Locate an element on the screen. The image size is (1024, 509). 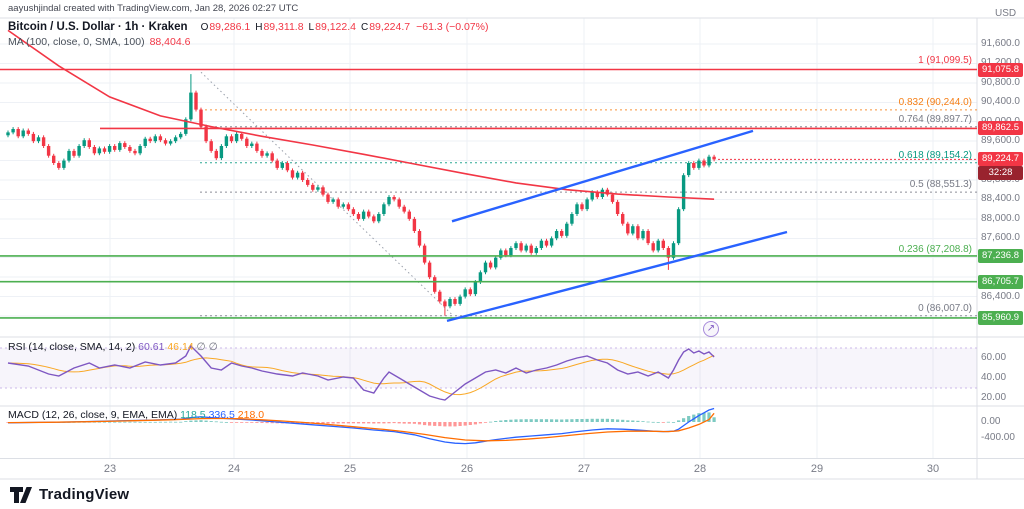
price-line-badge: 91,075.8 is located at coordinates (1000, 69).